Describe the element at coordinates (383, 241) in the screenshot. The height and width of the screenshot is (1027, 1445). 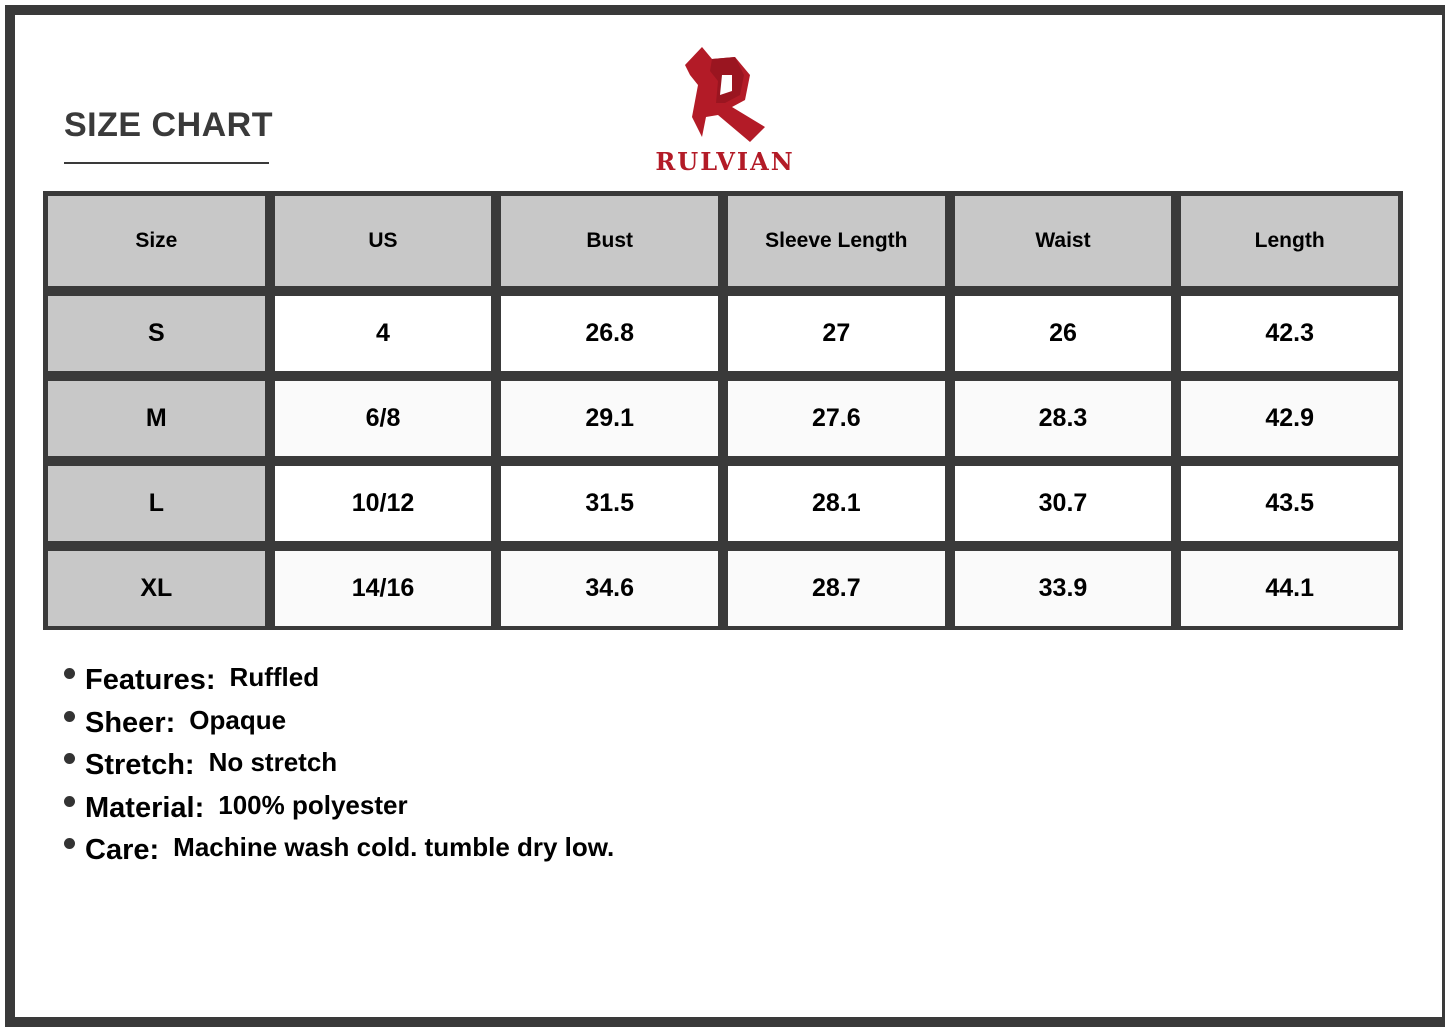
I see `column-header: US` at that location.